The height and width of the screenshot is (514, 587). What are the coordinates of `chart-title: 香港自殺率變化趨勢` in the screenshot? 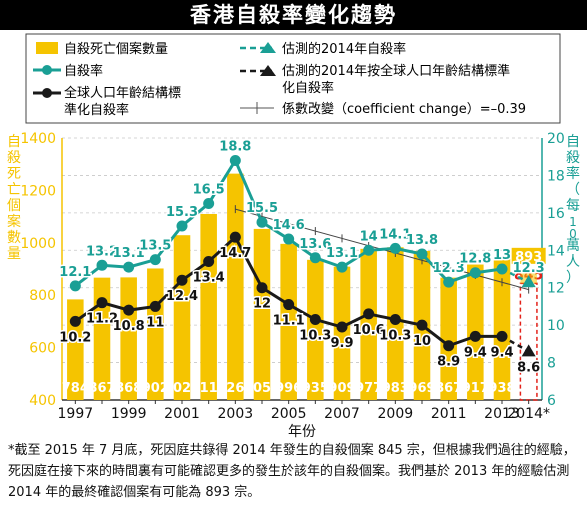 It's located at (293, 15).